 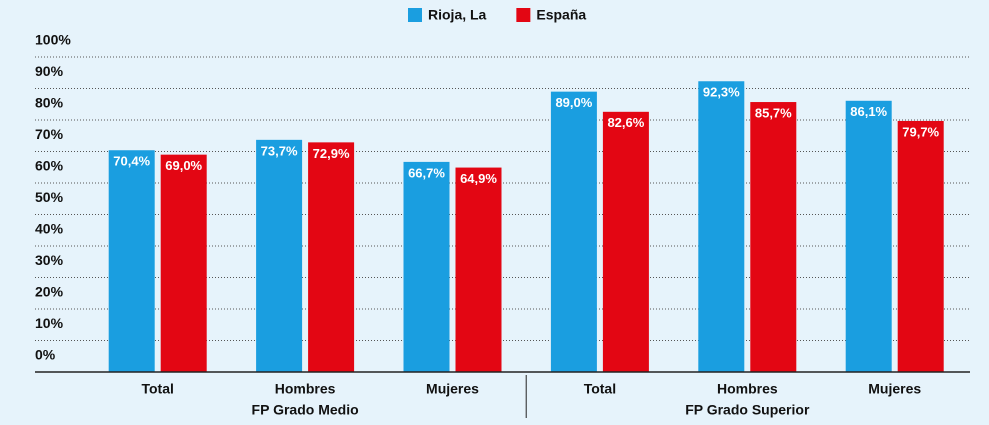 I want to click on y-tick-label: 30%, so click(x=49, y=260).